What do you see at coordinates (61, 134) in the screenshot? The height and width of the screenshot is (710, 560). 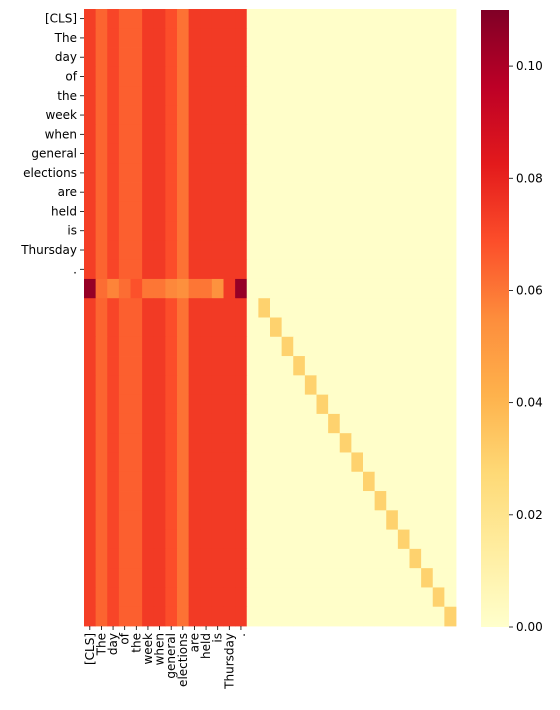 I see `y-tick-label: when` at bounding box center [61, 134].